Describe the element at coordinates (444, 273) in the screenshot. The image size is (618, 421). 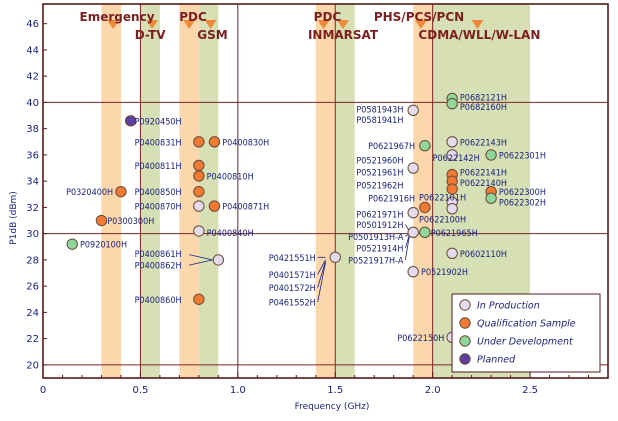
I see `point-label-31: P0521902H` at that location.